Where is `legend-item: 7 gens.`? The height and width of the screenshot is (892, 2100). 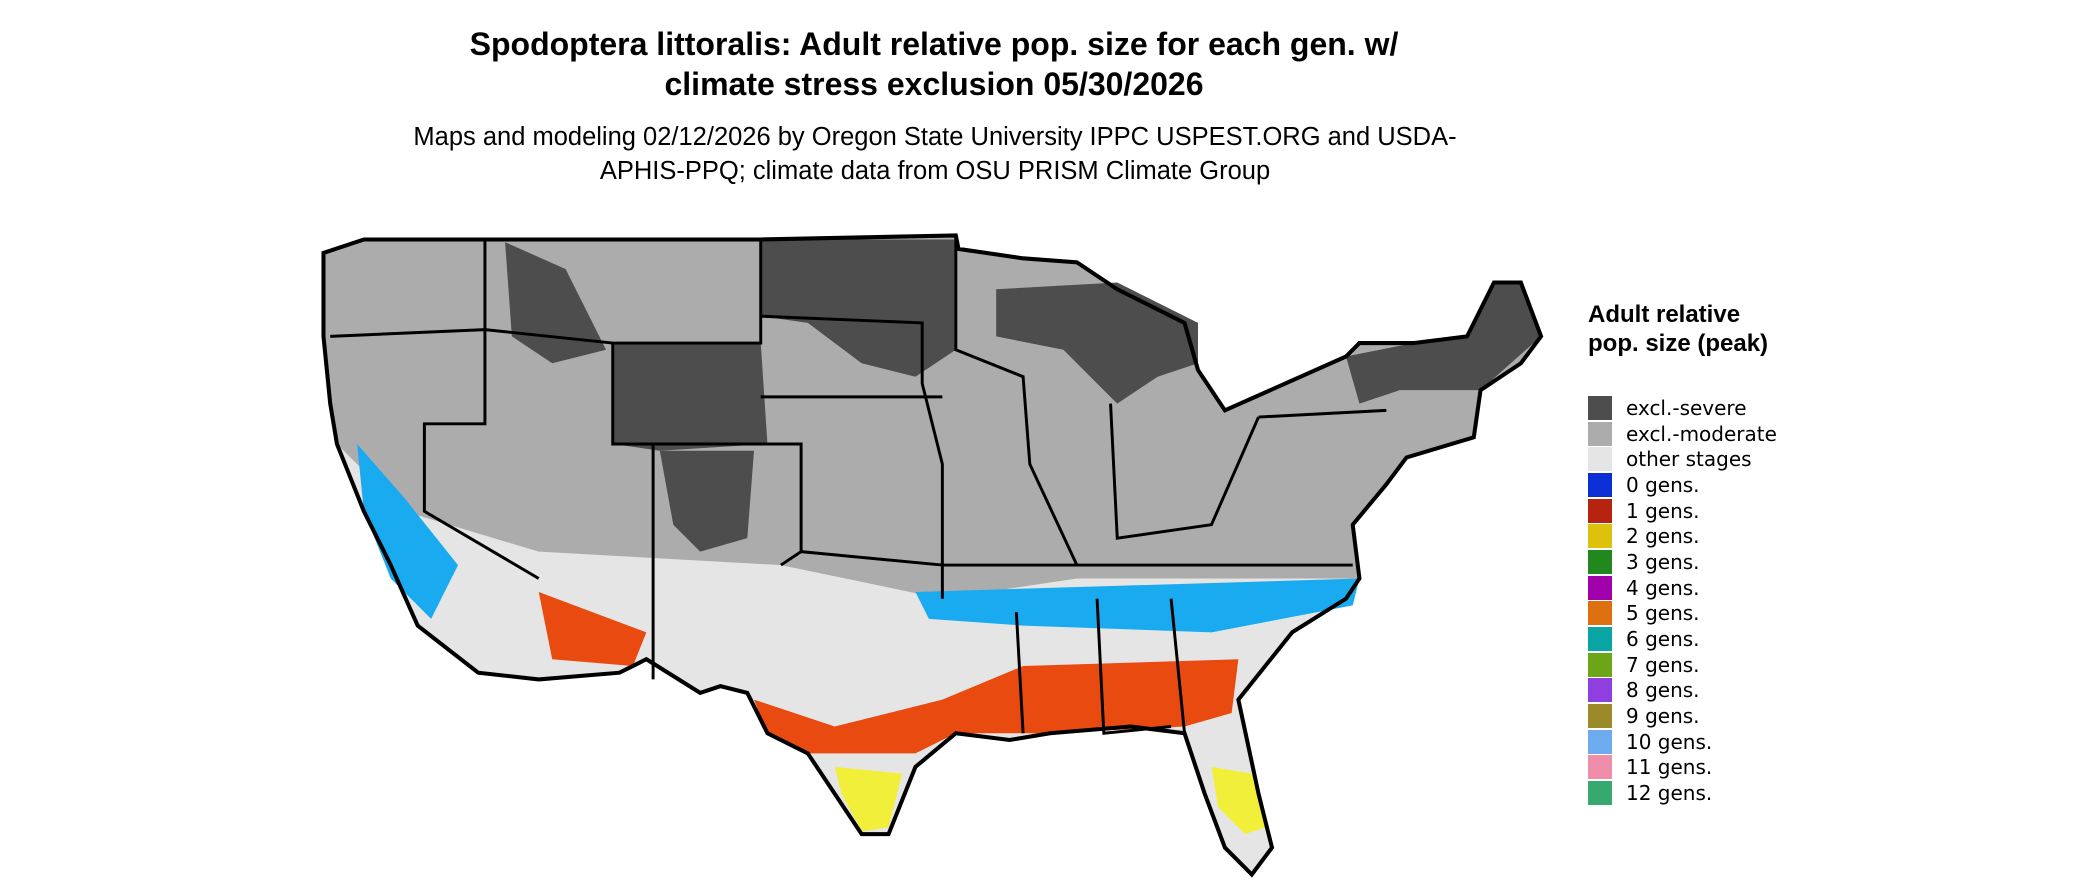 legend-item: 7 gens. is located at coordinates (1682, 665).